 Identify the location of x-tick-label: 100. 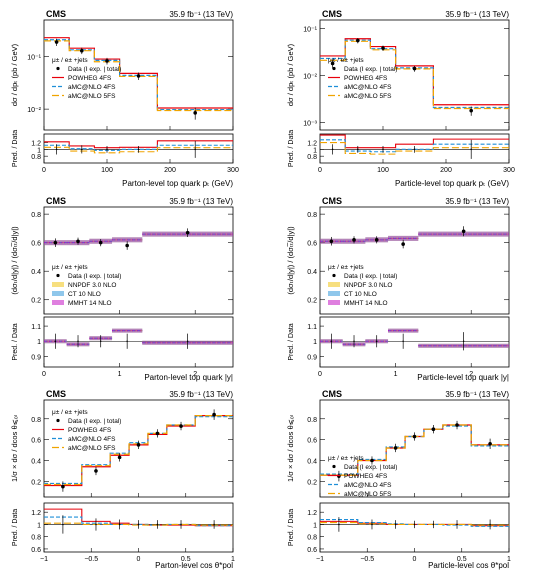
(383, 170).